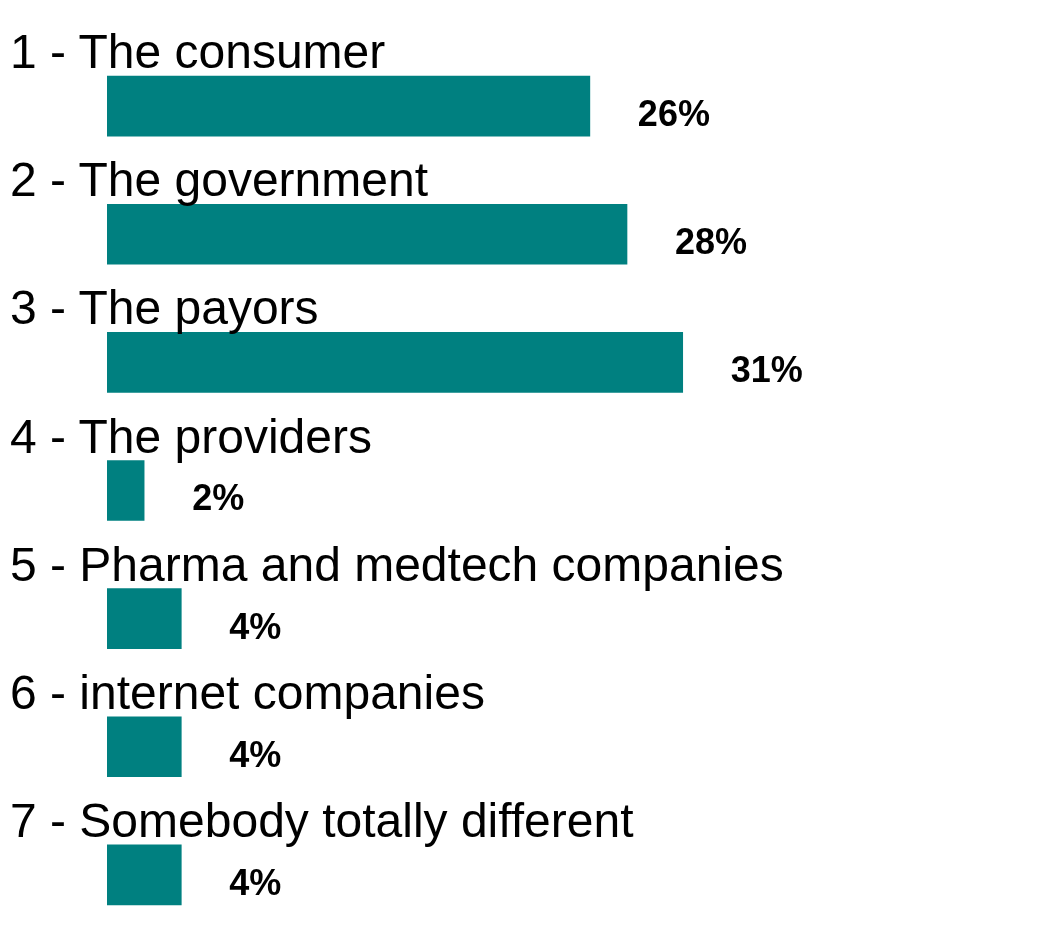 The height and width of the screenshot is (939, 1047). Describe the element at coordinates (766, 370) in the screenshot. I see `data-label: 31%` at that location.